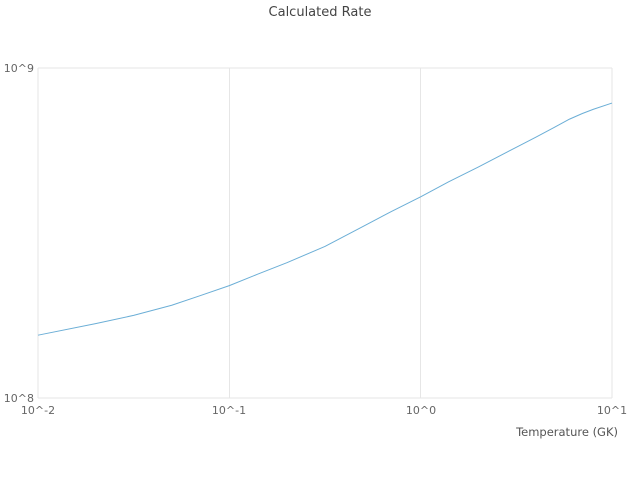 This screenshot has width=640, height=480. What do you see at coordinates (320, 12) in the screenshot?
I see `chart-title: Calculated Rate` at bounding box center [320, 12].